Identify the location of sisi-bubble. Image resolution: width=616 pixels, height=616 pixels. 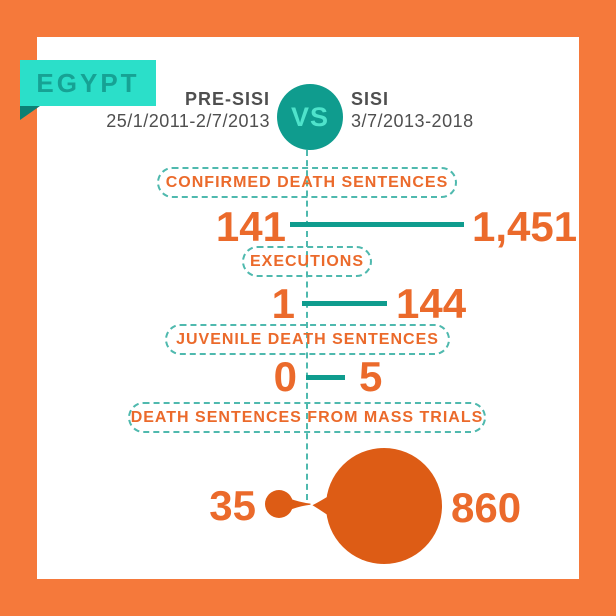
(384, 506).